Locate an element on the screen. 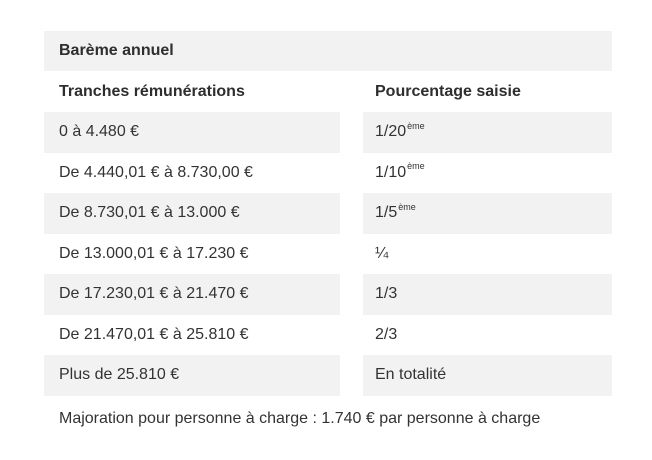  ratio-value: 1/20 is located at coordinates (391, 132).